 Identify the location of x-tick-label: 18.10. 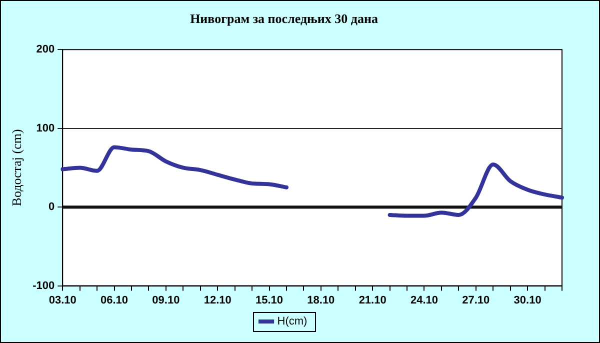
(321, 300).